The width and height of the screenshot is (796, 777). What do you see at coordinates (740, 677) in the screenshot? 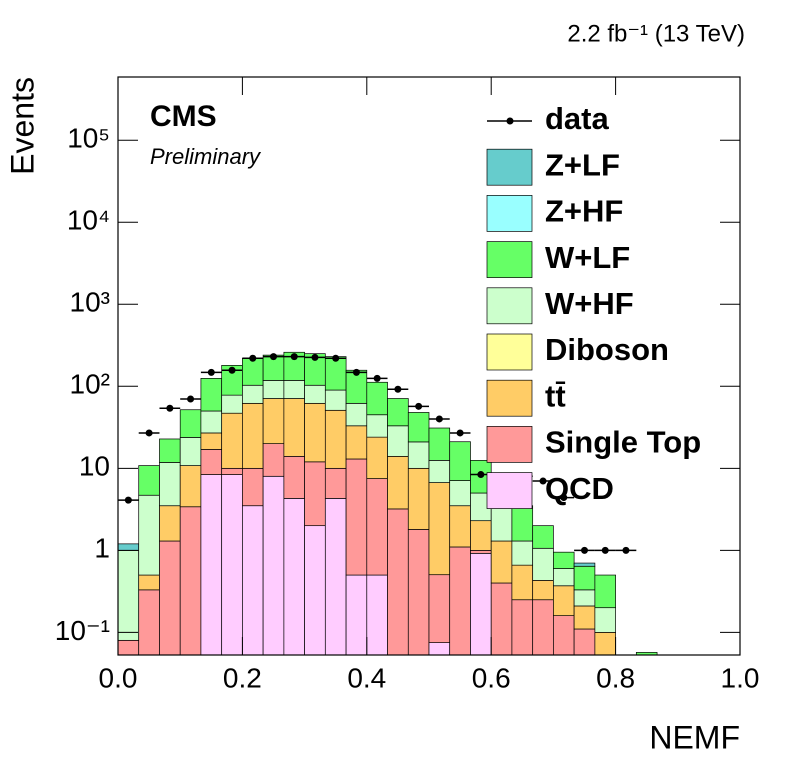
I see `x-tick-label: 1.0` at bounding box center [740, 677].